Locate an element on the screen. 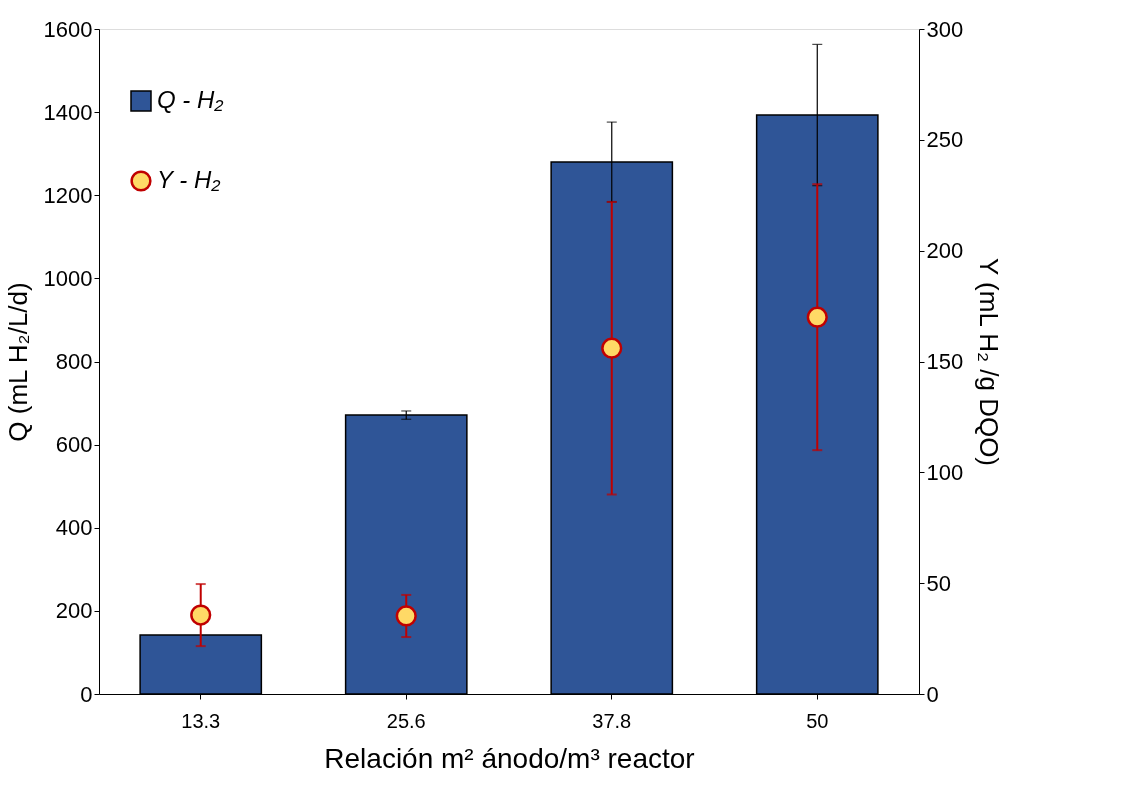 This screenshot has height=808, width=1123. y2-tick-label: 150 is located at coordinates (945, 361).